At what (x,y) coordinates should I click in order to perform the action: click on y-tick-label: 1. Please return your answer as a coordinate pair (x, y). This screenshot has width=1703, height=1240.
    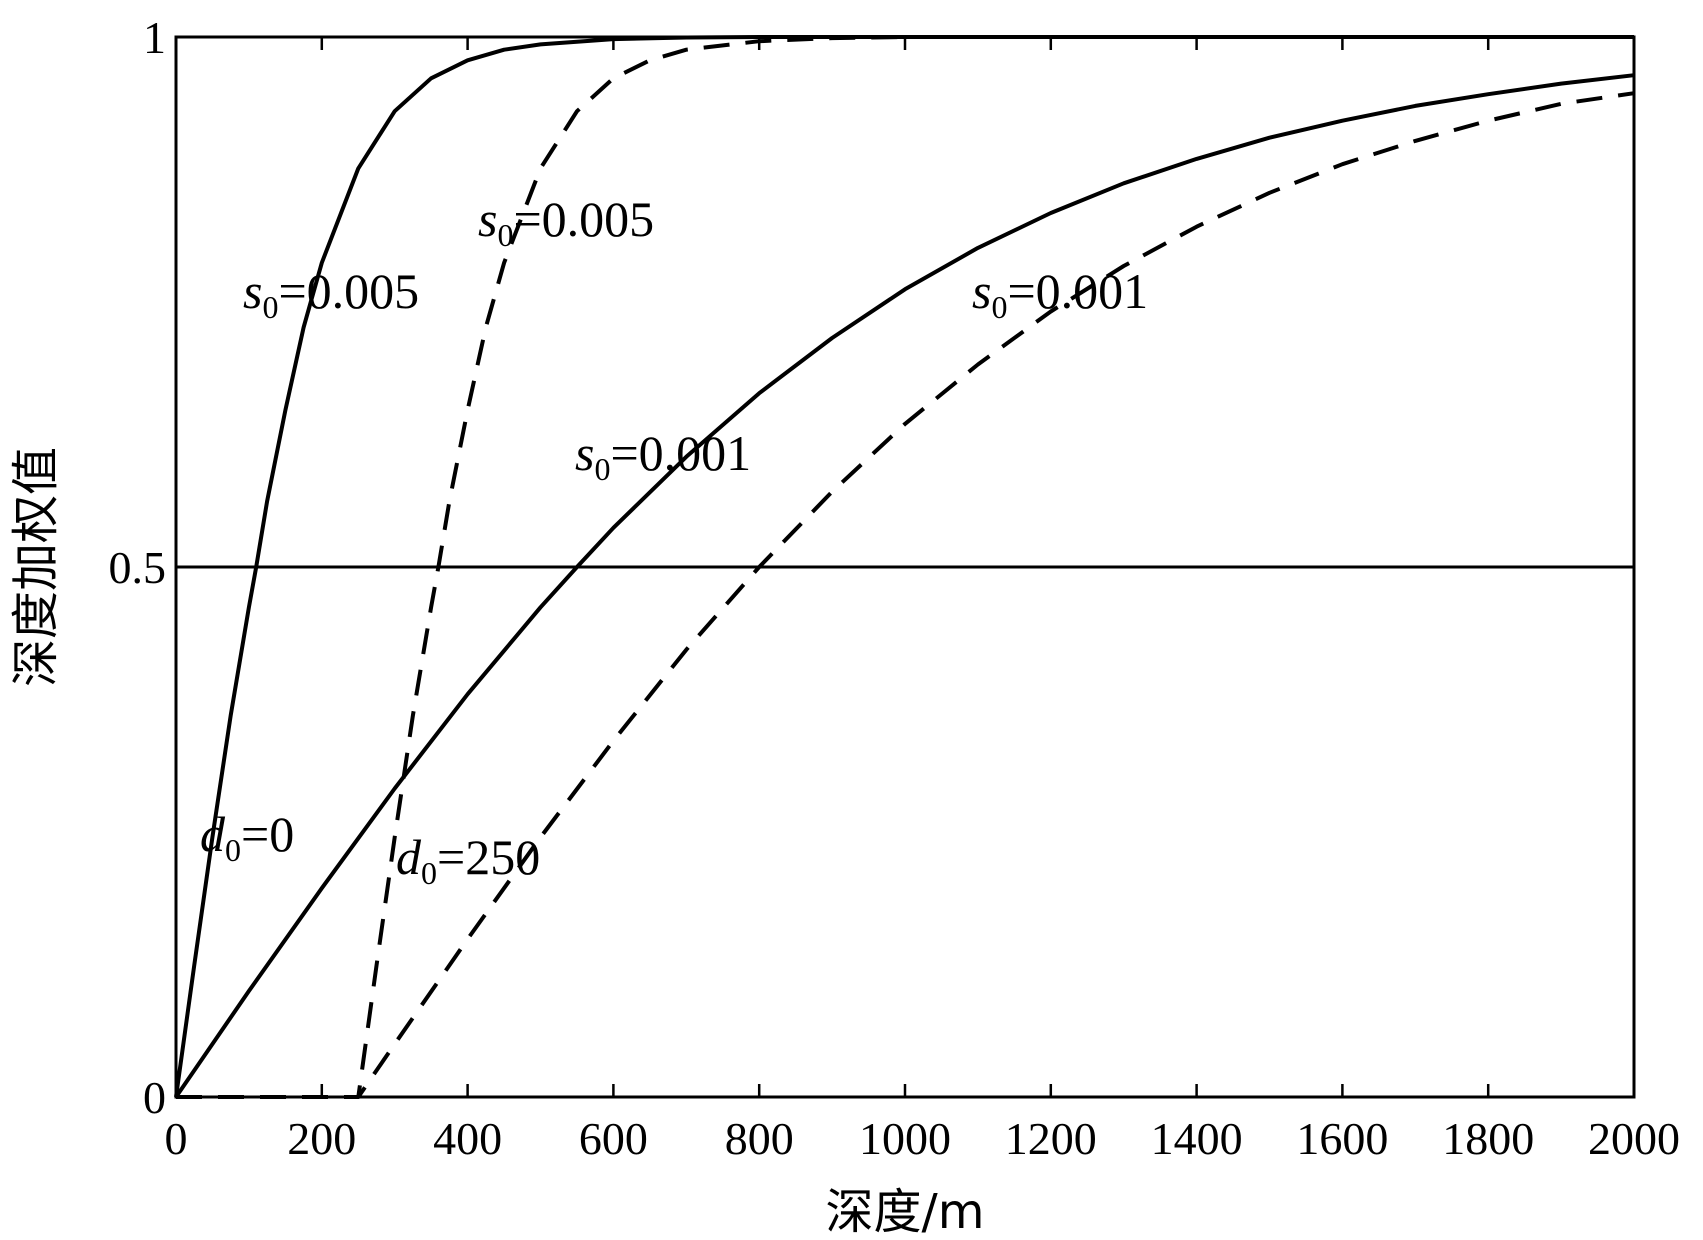
    Looking at the image, I should click on (154, 37).